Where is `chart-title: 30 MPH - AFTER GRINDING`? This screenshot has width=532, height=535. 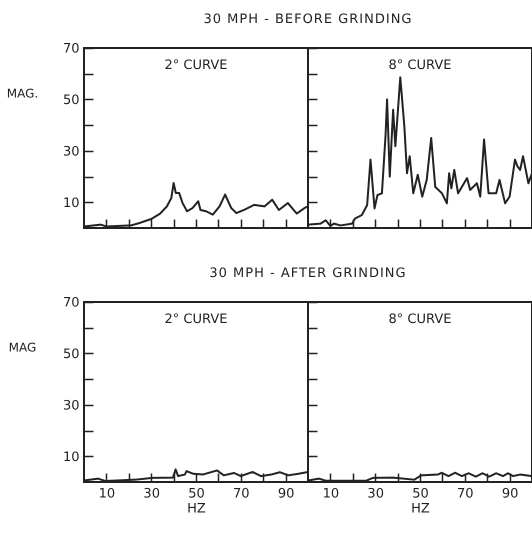
chart-title: 30 MPH - AFTER GRINDING is located at coordinates (308, 273).